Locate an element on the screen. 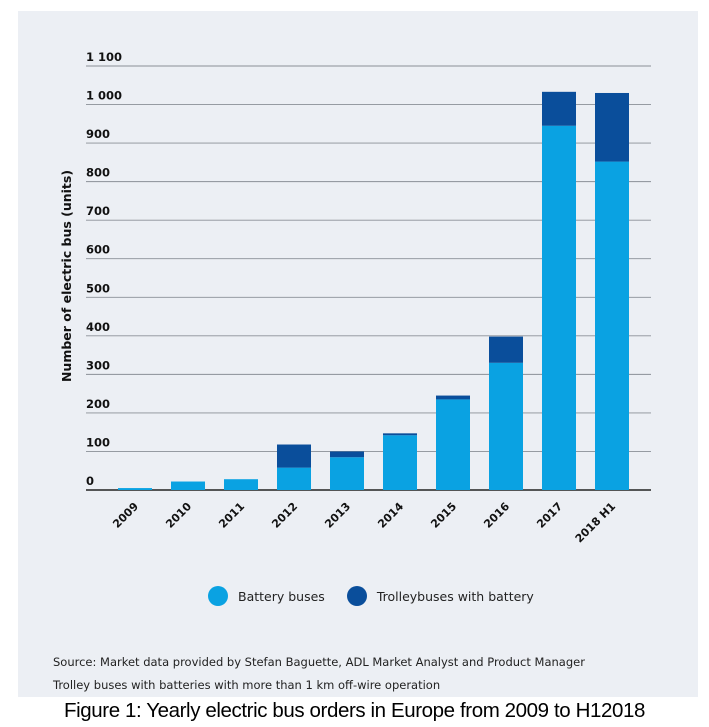  x-tick-label: 2009 is located at coordinates (125, 515).